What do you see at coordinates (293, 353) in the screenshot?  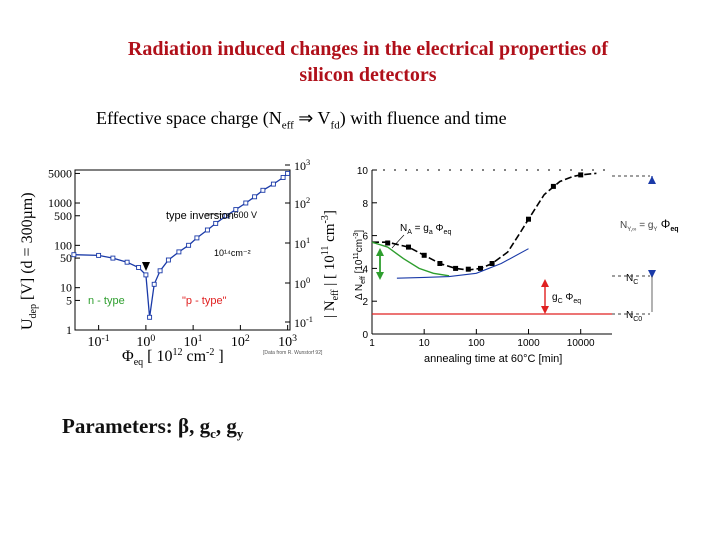 I see `data-credit: [Data from R. Wunstorf 92]` at bounding box center [293, 353].